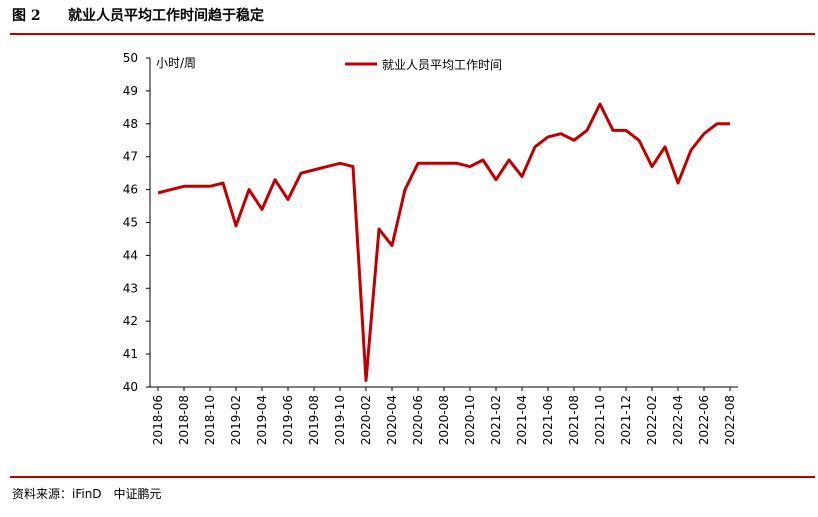  I want to click on y-tick-label: 43, so click(130, 288).